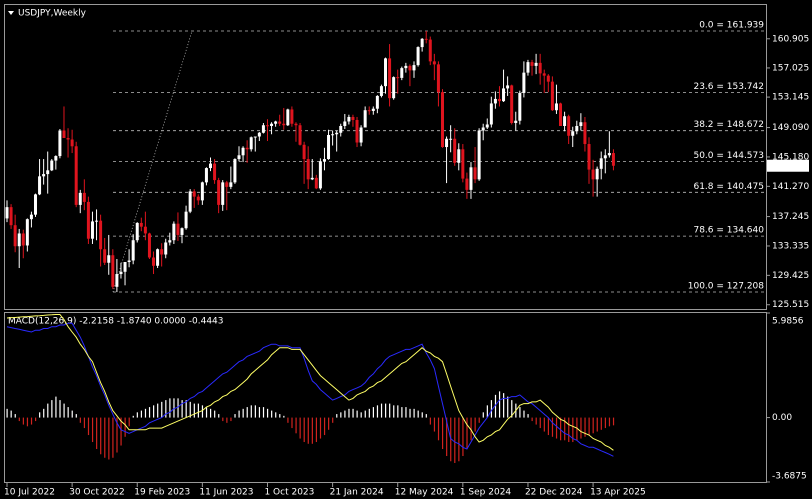 The image size is (812, 499). I want to click on chart-title: USDJPY,Weekly, so click(52, 14).